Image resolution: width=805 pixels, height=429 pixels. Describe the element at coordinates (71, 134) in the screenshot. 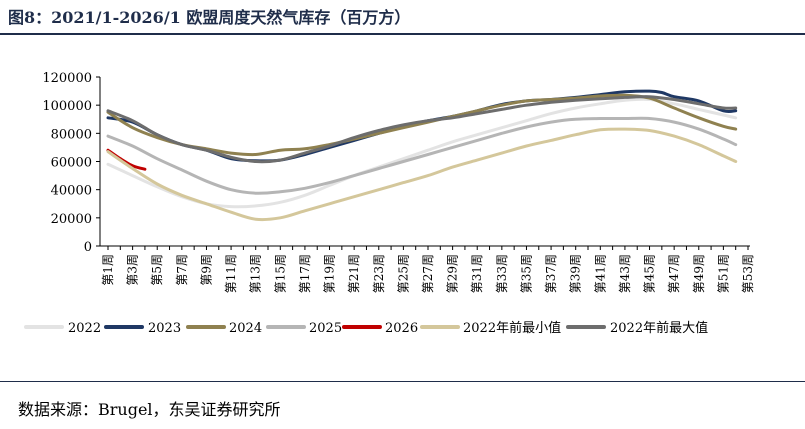

I see `y-tick-label: 80000` at that location.